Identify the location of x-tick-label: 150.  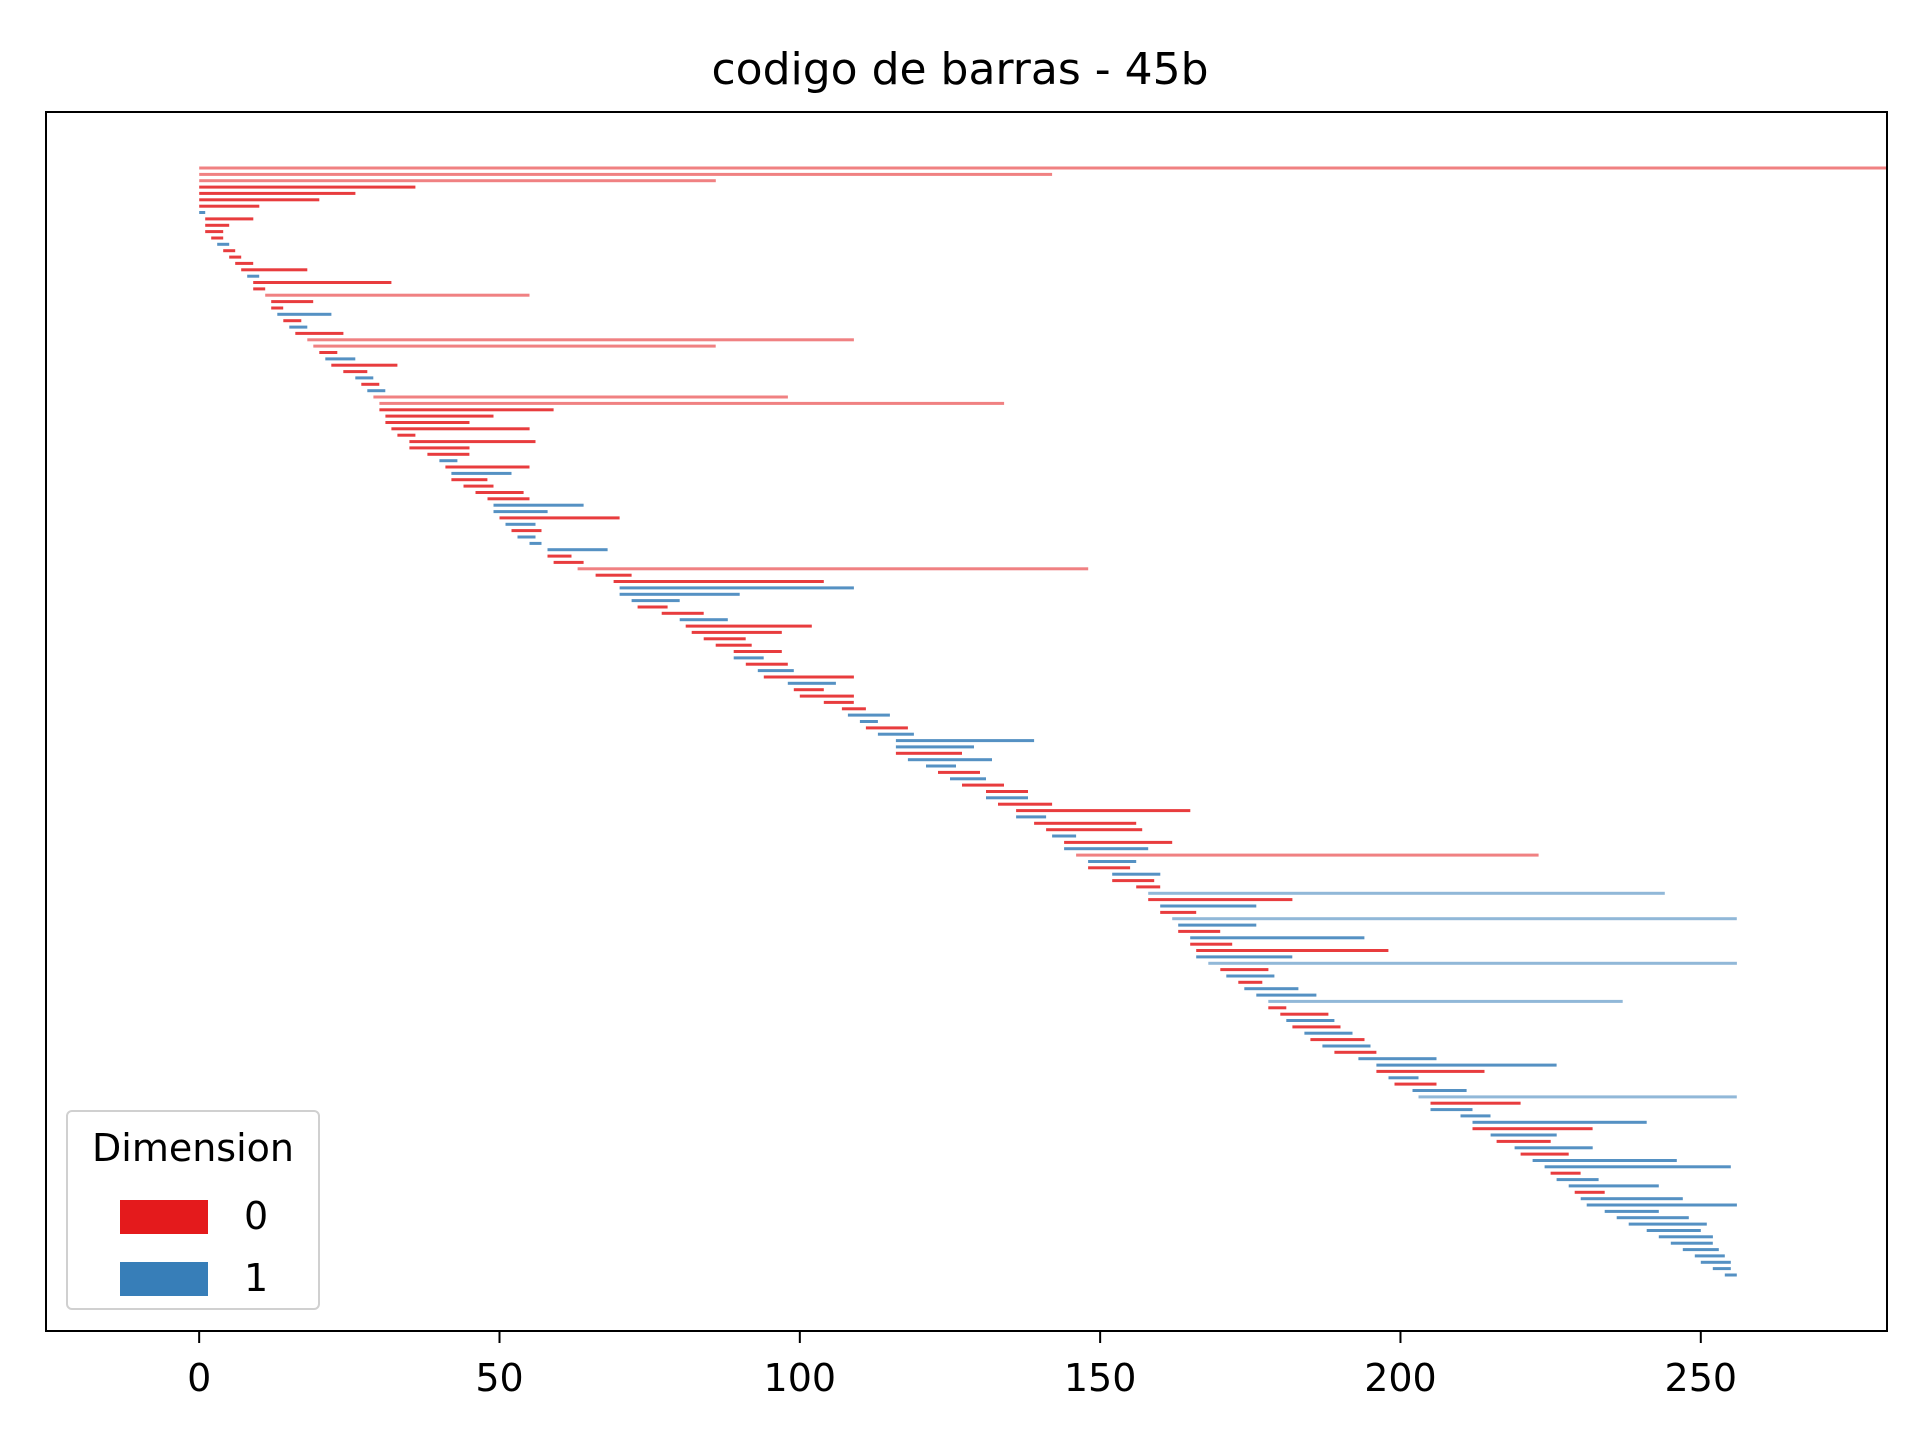
(1100, 1378).